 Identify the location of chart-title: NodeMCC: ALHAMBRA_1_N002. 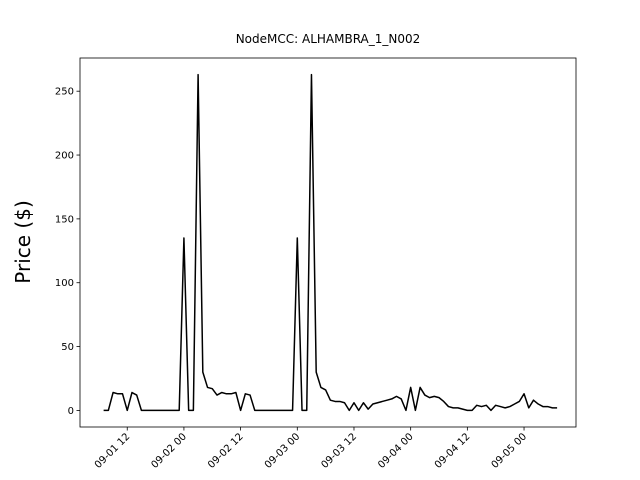
(328, 39).